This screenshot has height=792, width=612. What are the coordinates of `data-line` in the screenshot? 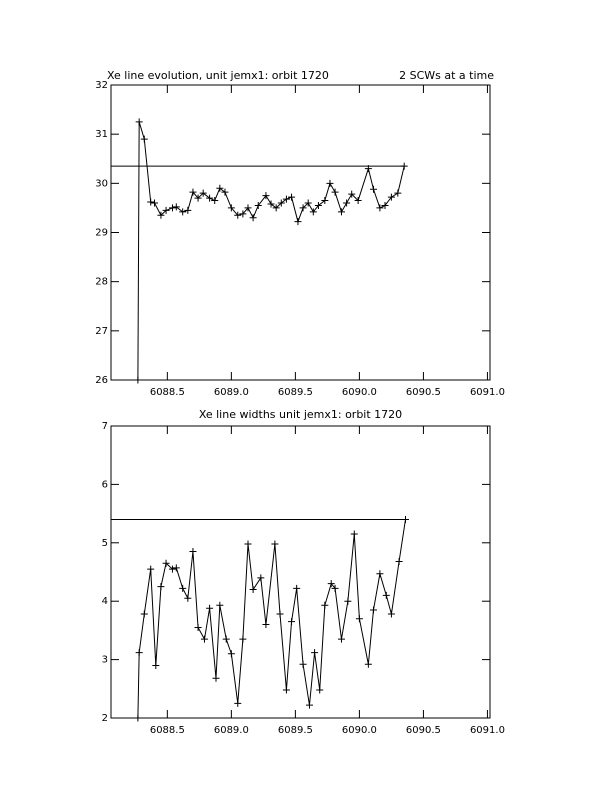 It's located at (271, 619).